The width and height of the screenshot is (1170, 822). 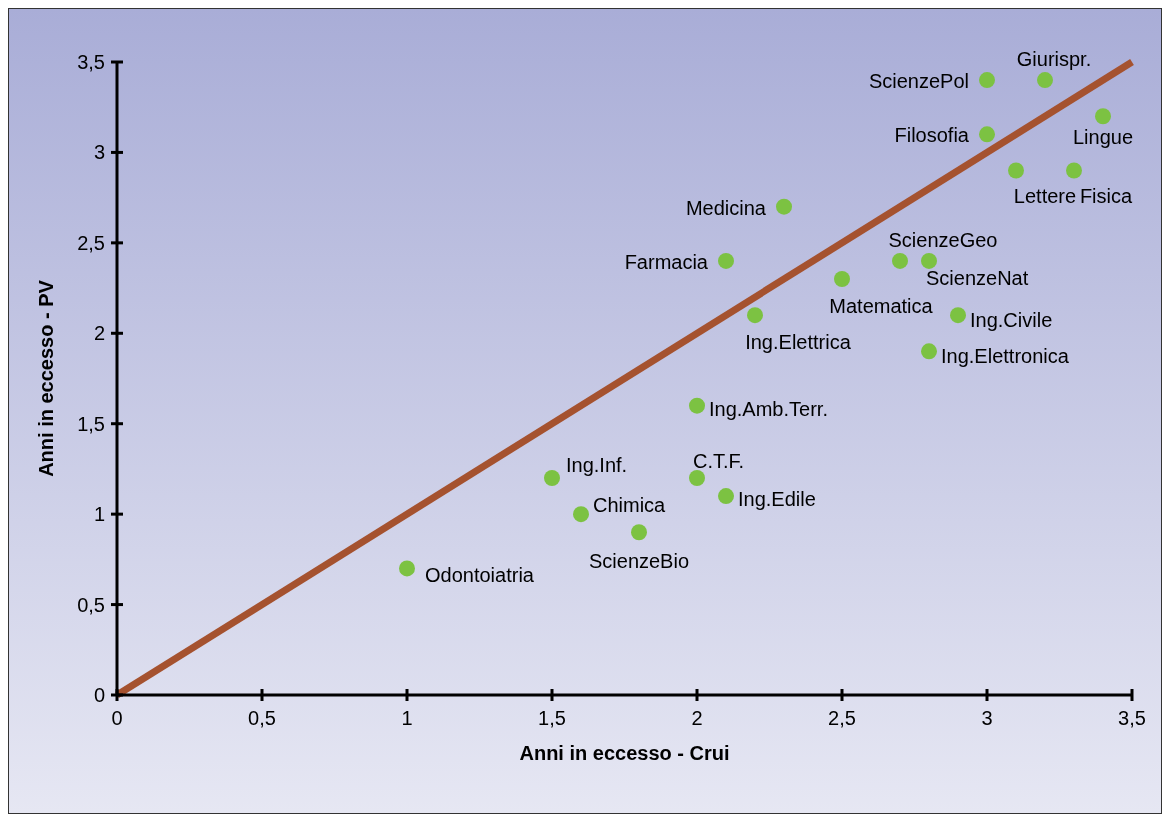 What do you see at coordinates (977, 277) in the screenshot?
I see `annotation: ScienzeNat` at bounding box center [977, 277].